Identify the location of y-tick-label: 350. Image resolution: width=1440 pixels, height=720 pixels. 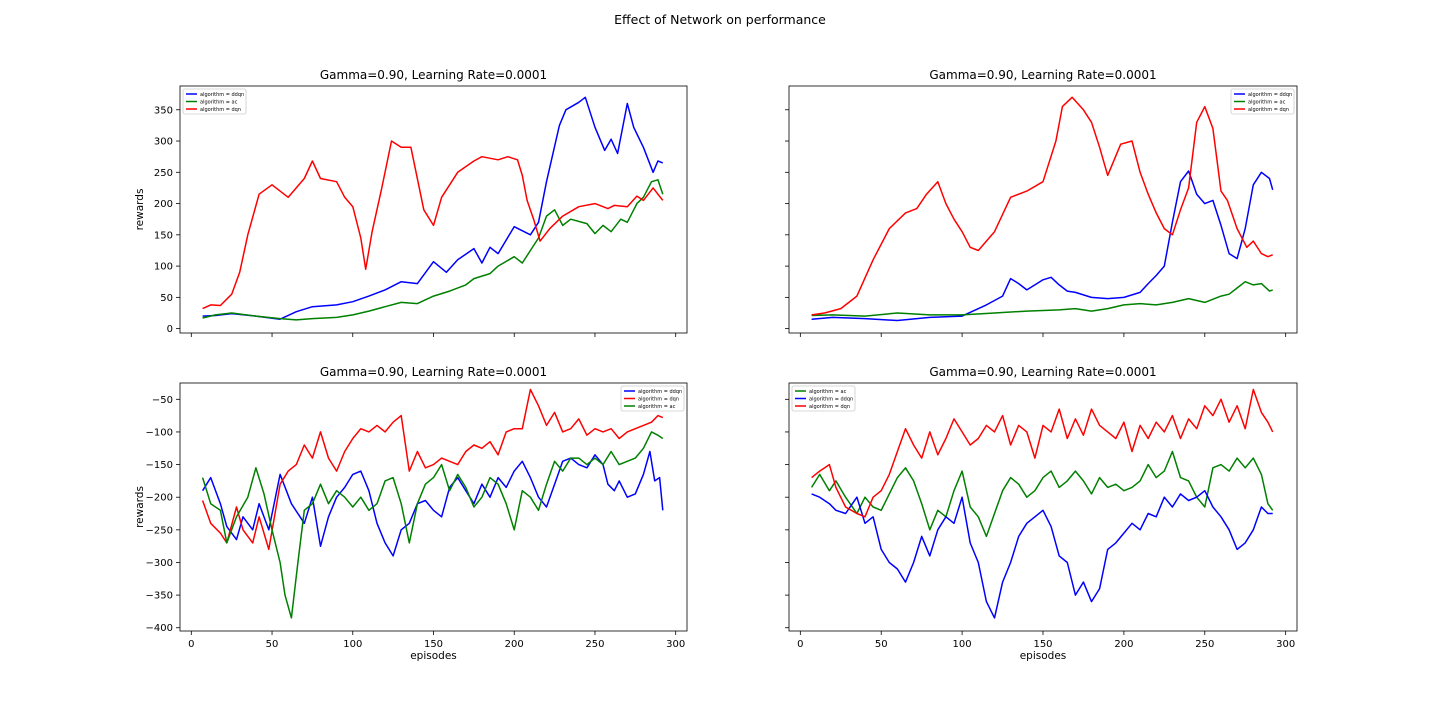
(163, 110).